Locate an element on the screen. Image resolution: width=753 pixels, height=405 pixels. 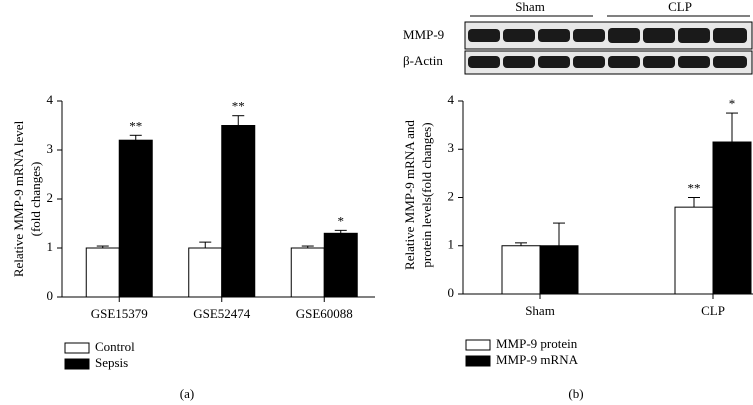
panel-label: (b) is located at coordinates (575, 393).